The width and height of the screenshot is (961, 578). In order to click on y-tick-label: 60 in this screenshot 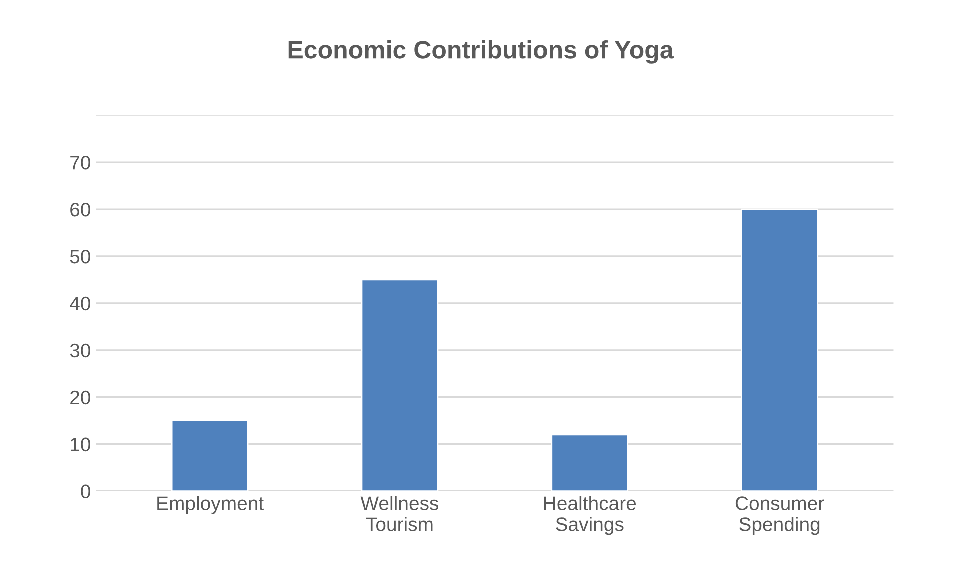, I will do `click(80, 209)`.